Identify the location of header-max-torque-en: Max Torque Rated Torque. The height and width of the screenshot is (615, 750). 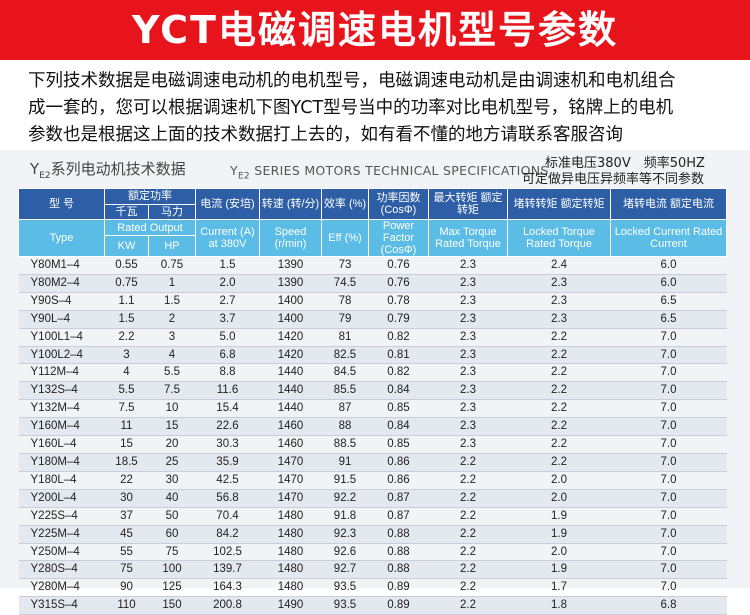
(468, 238).